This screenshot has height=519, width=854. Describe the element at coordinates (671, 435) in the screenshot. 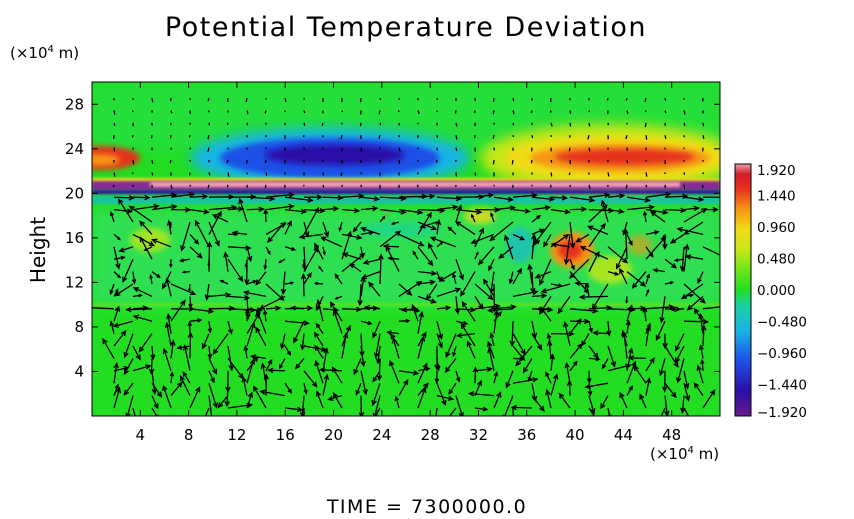

I see `x-tick-label-11: 48` at that location.